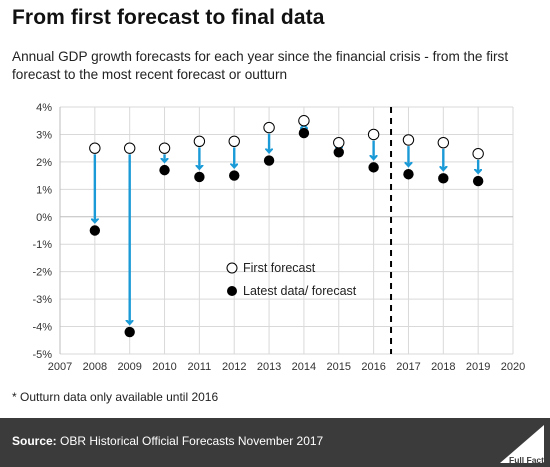  I want to click on y-tick-label: -3%, so click(42, 300).